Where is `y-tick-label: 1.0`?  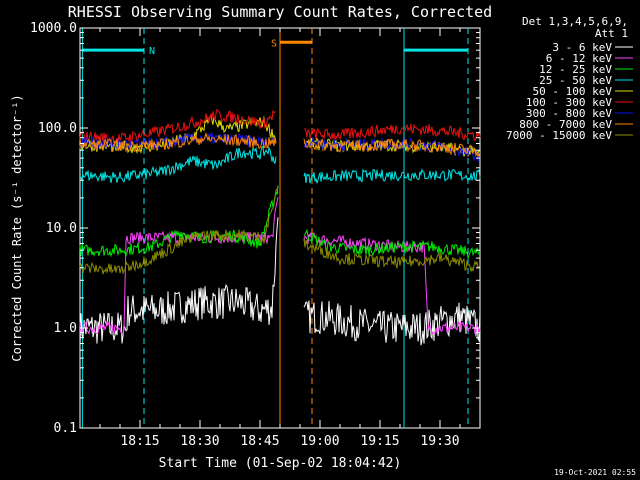
y-tick-label: 1.0 is located at coordinates (65, 328).